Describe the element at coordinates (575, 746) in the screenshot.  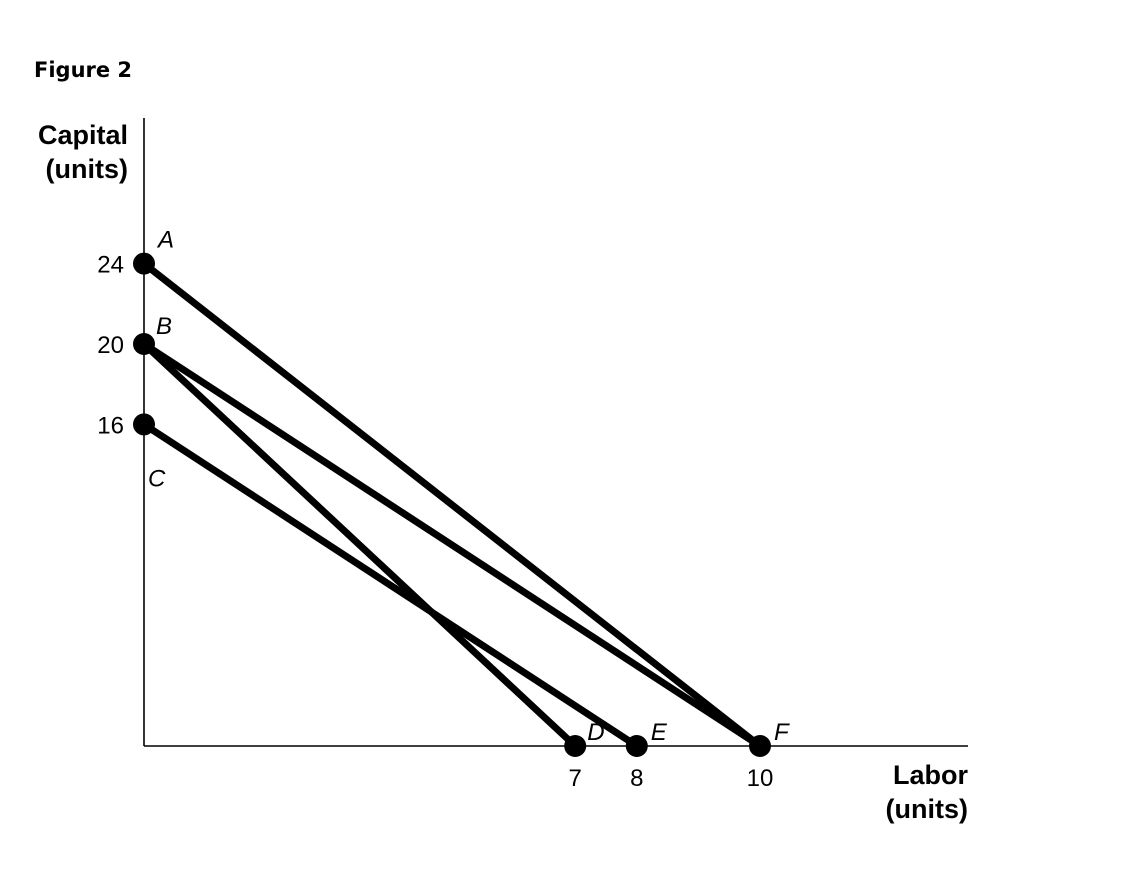
I see `point-d` at that location.